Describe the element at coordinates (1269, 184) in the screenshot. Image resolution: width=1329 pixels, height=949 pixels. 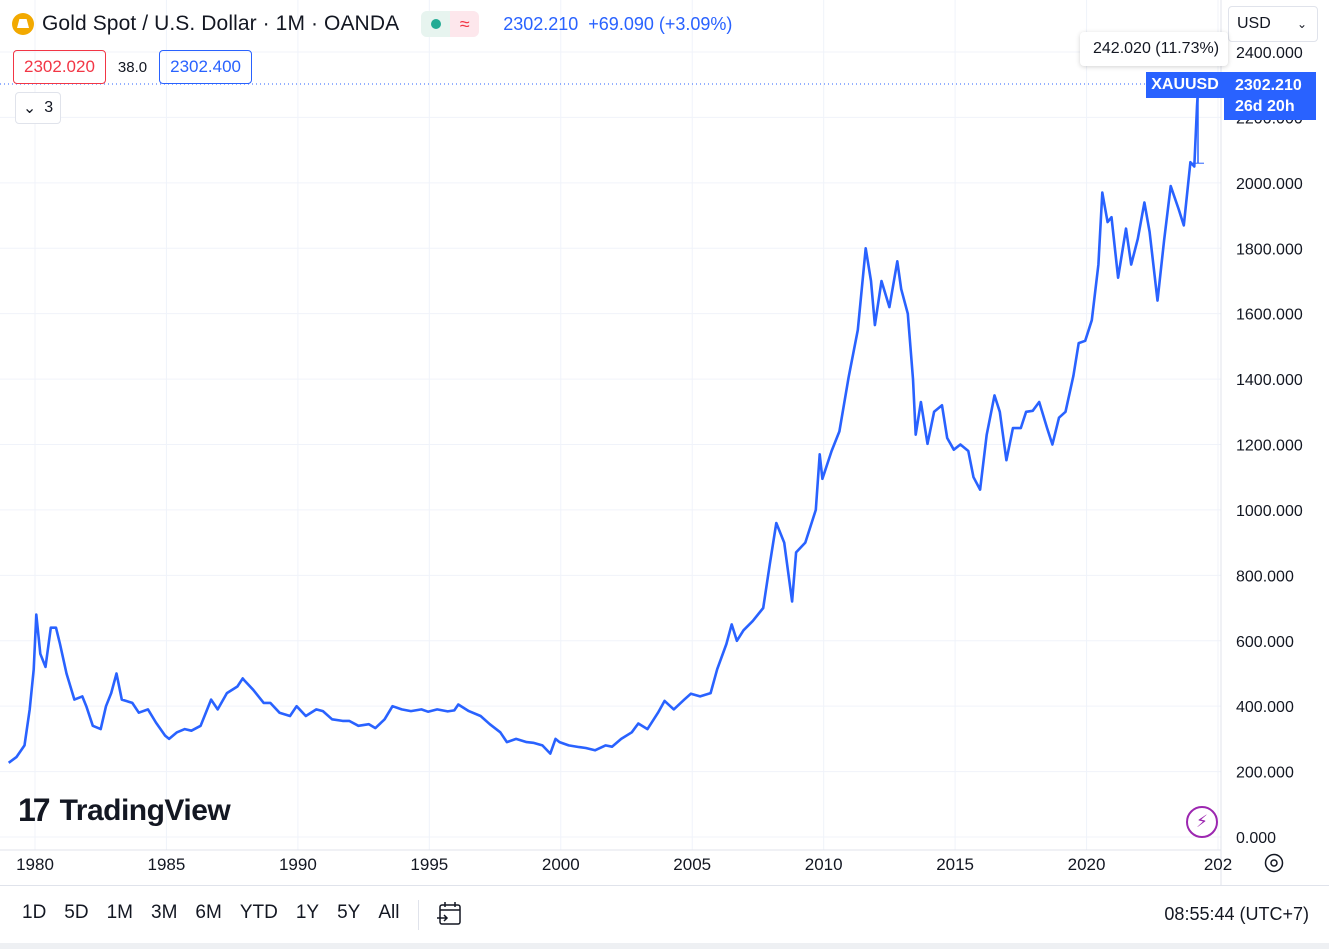
I see `y-tick-label: 2000.000` at that location.